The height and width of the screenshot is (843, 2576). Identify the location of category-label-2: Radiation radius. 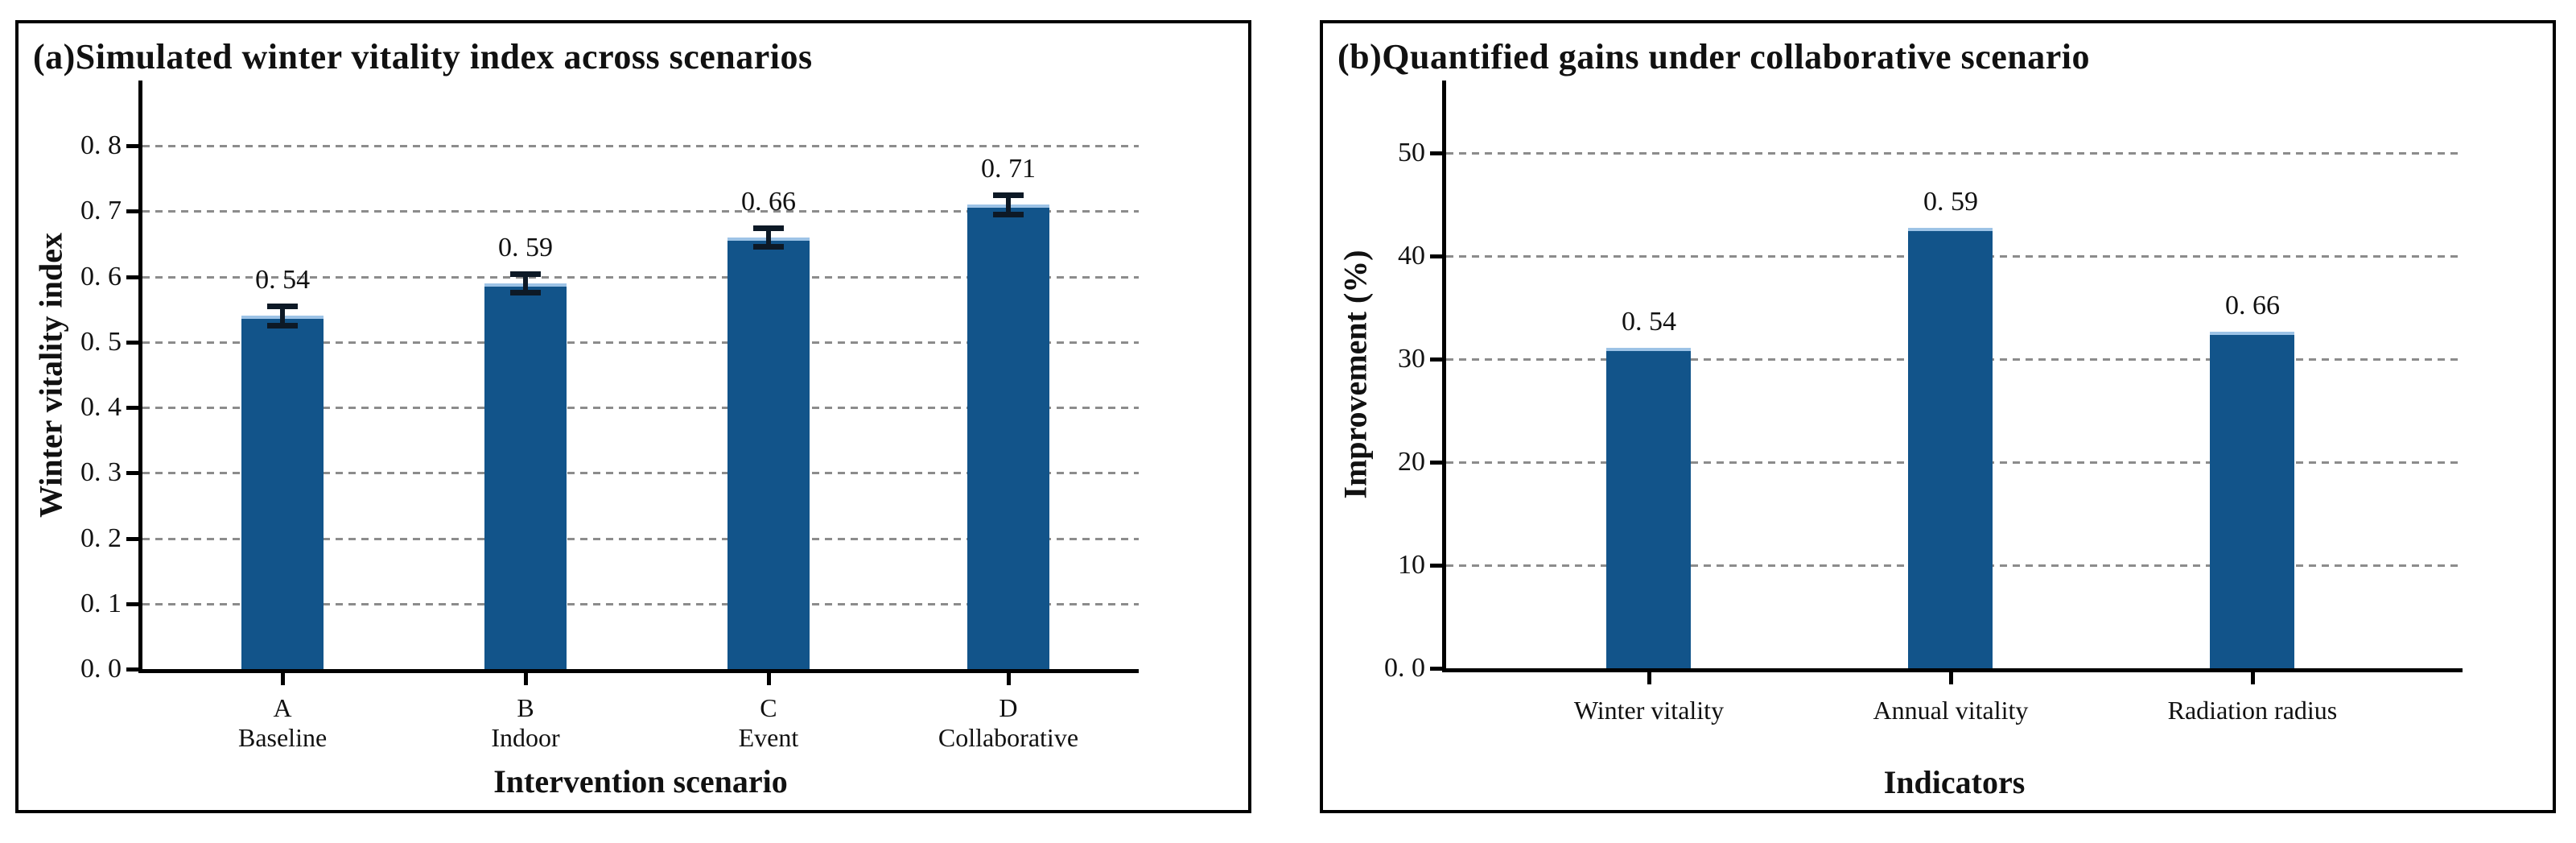
(2252, 710).